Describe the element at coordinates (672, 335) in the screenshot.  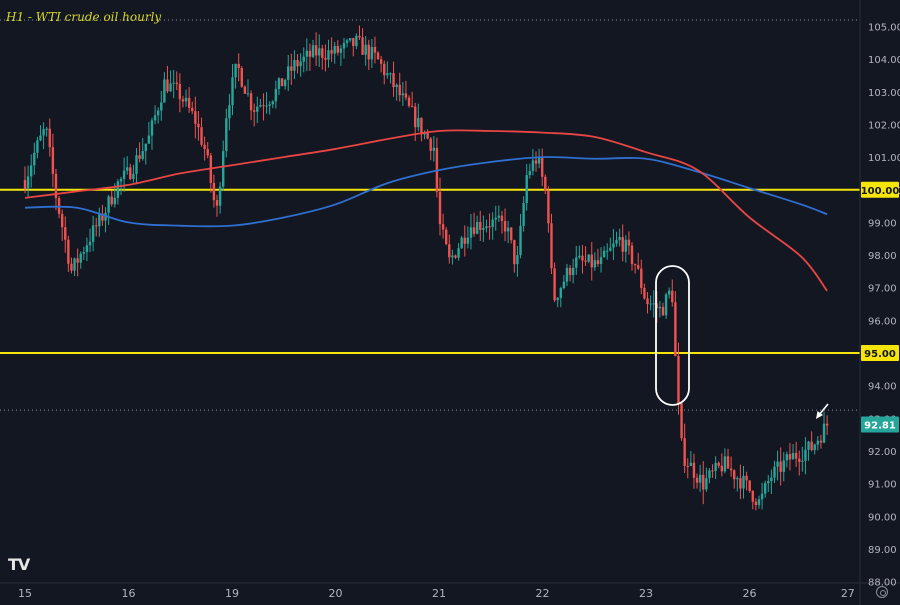
I see `gap-highlight-ellipse` at that location.